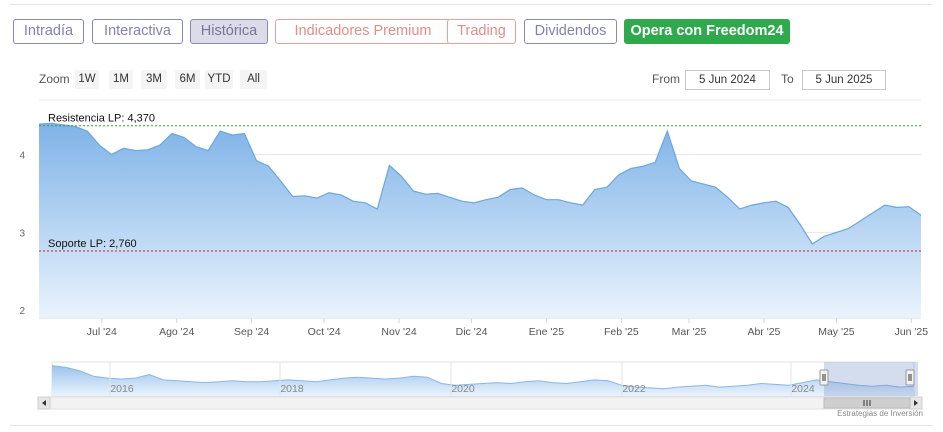 The image size is (943, 432). What do you see at coordinates (92, 244) in the screenshot?
I see `support-label: Soporte LP: 2,760` at bounding box center [92, 244].